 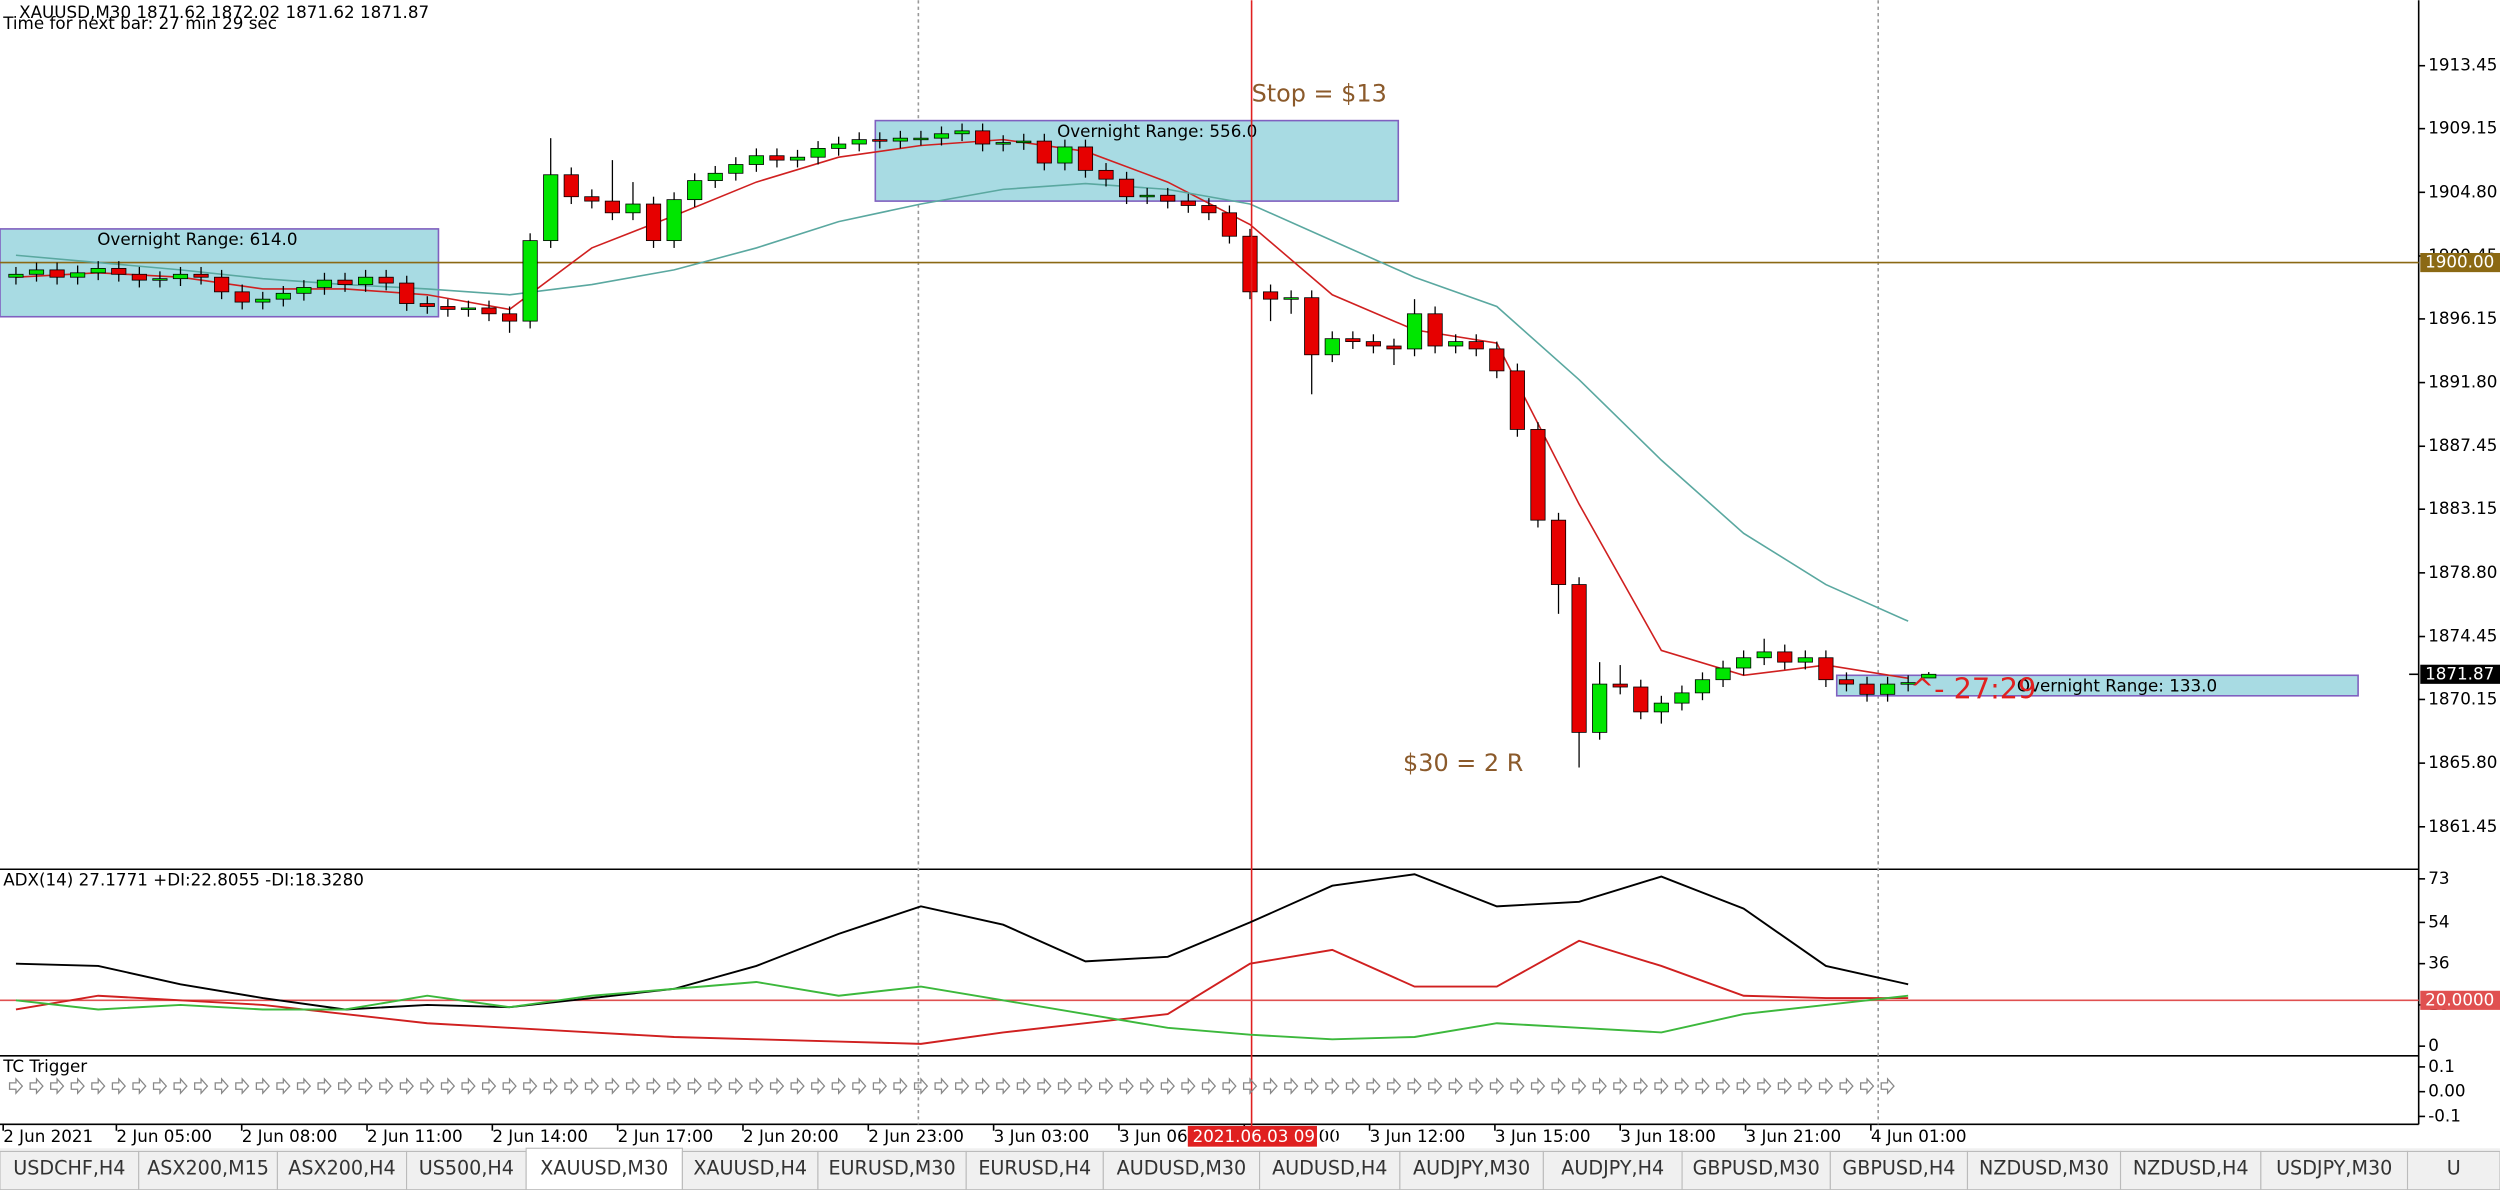 I want to click on tab-label: US500,H4, so click(x=466, y=1167).